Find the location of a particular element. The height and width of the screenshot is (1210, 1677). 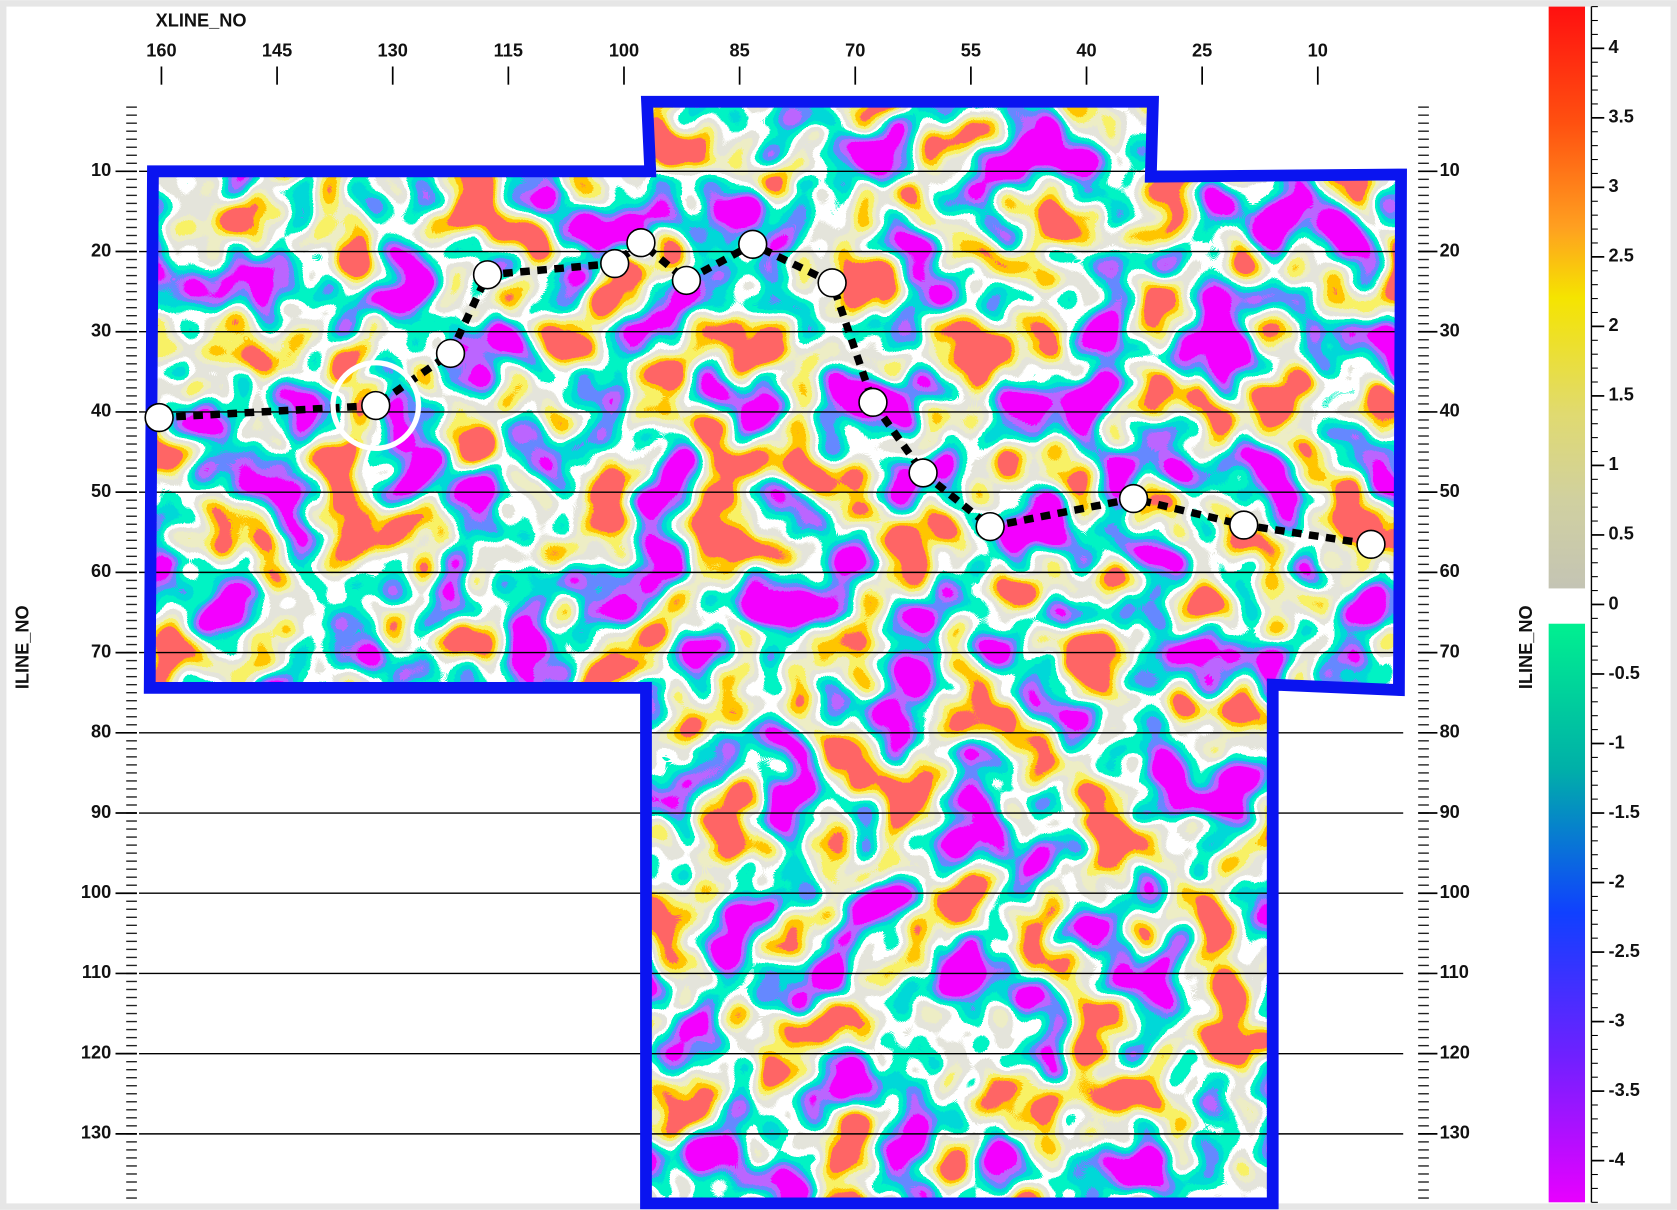

colorbar-label: 2 is located at coordinates (1614, 325).